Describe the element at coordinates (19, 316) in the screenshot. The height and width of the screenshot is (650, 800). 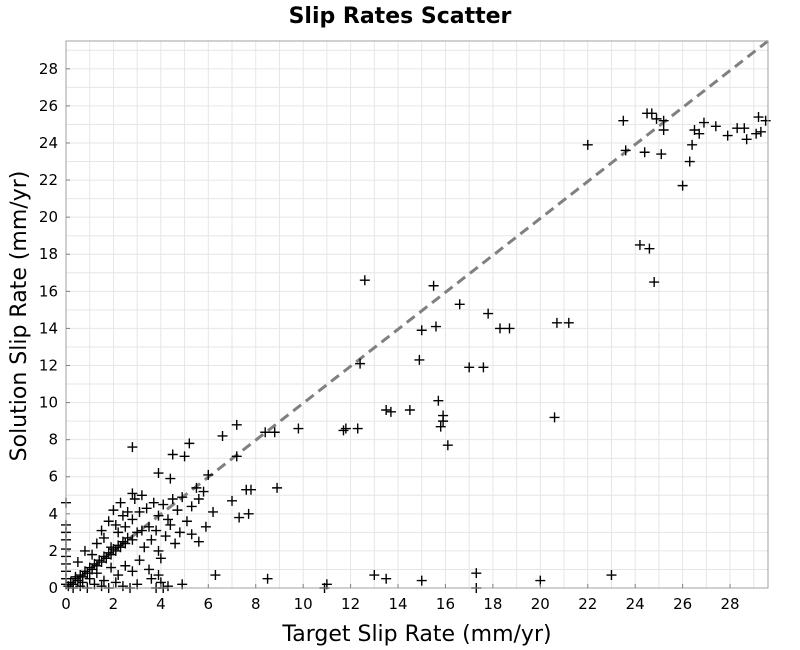
I see `y-axis-label: Solution Slip Rate (mm/yr)` at that location.